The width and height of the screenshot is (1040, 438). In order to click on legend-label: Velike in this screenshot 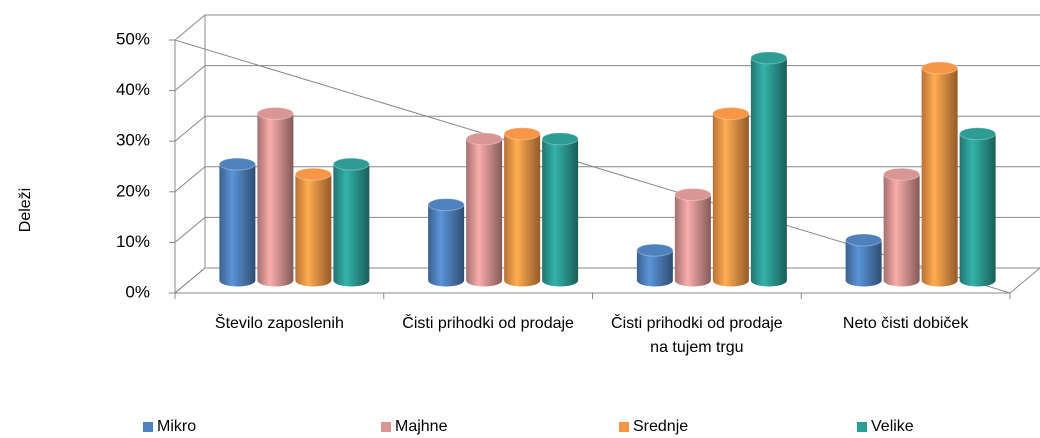, I will do `click(892, 426)`.